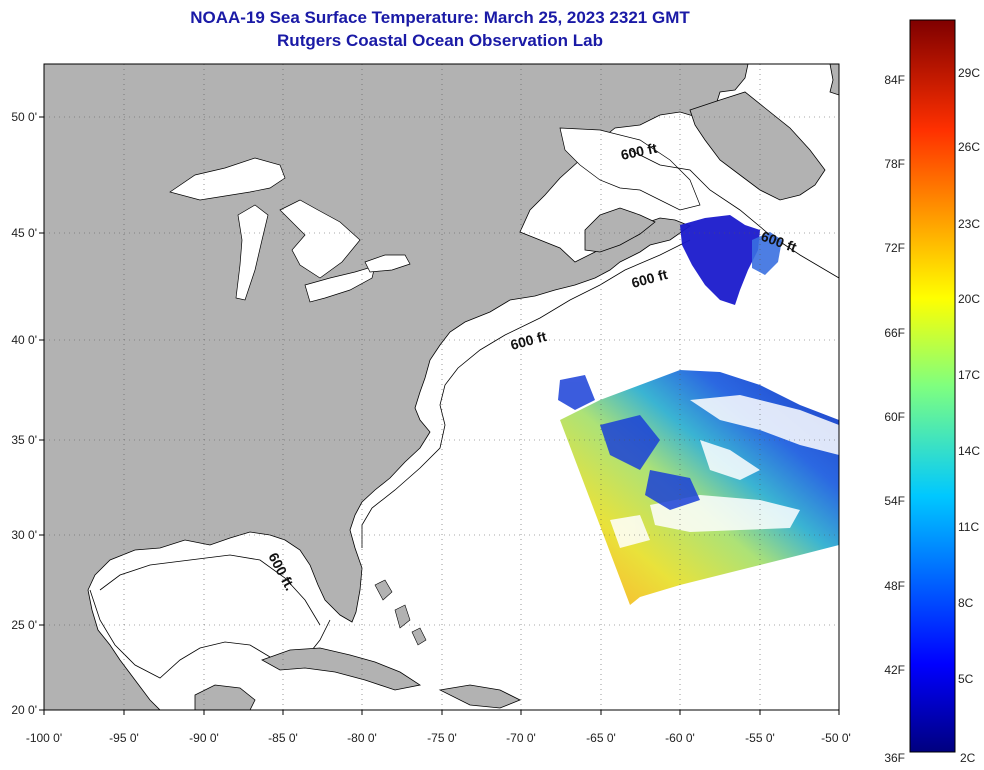 This screenshot has width=984, height=770. Describe the element at coordinates (894, 501) in the screenshot. I see `colorbar-f-label: 54F` at that location.